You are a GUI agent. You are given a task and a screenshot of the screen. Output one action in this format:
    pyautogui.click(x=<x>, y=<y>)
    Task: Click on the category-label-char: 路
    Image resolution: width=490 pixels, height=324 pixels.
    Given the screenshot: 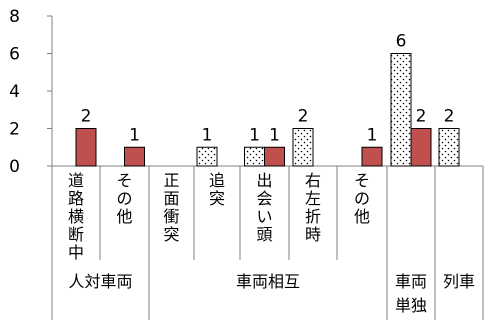 What is the action you would take?
    pyautogui.click(x=76, y=198)
    